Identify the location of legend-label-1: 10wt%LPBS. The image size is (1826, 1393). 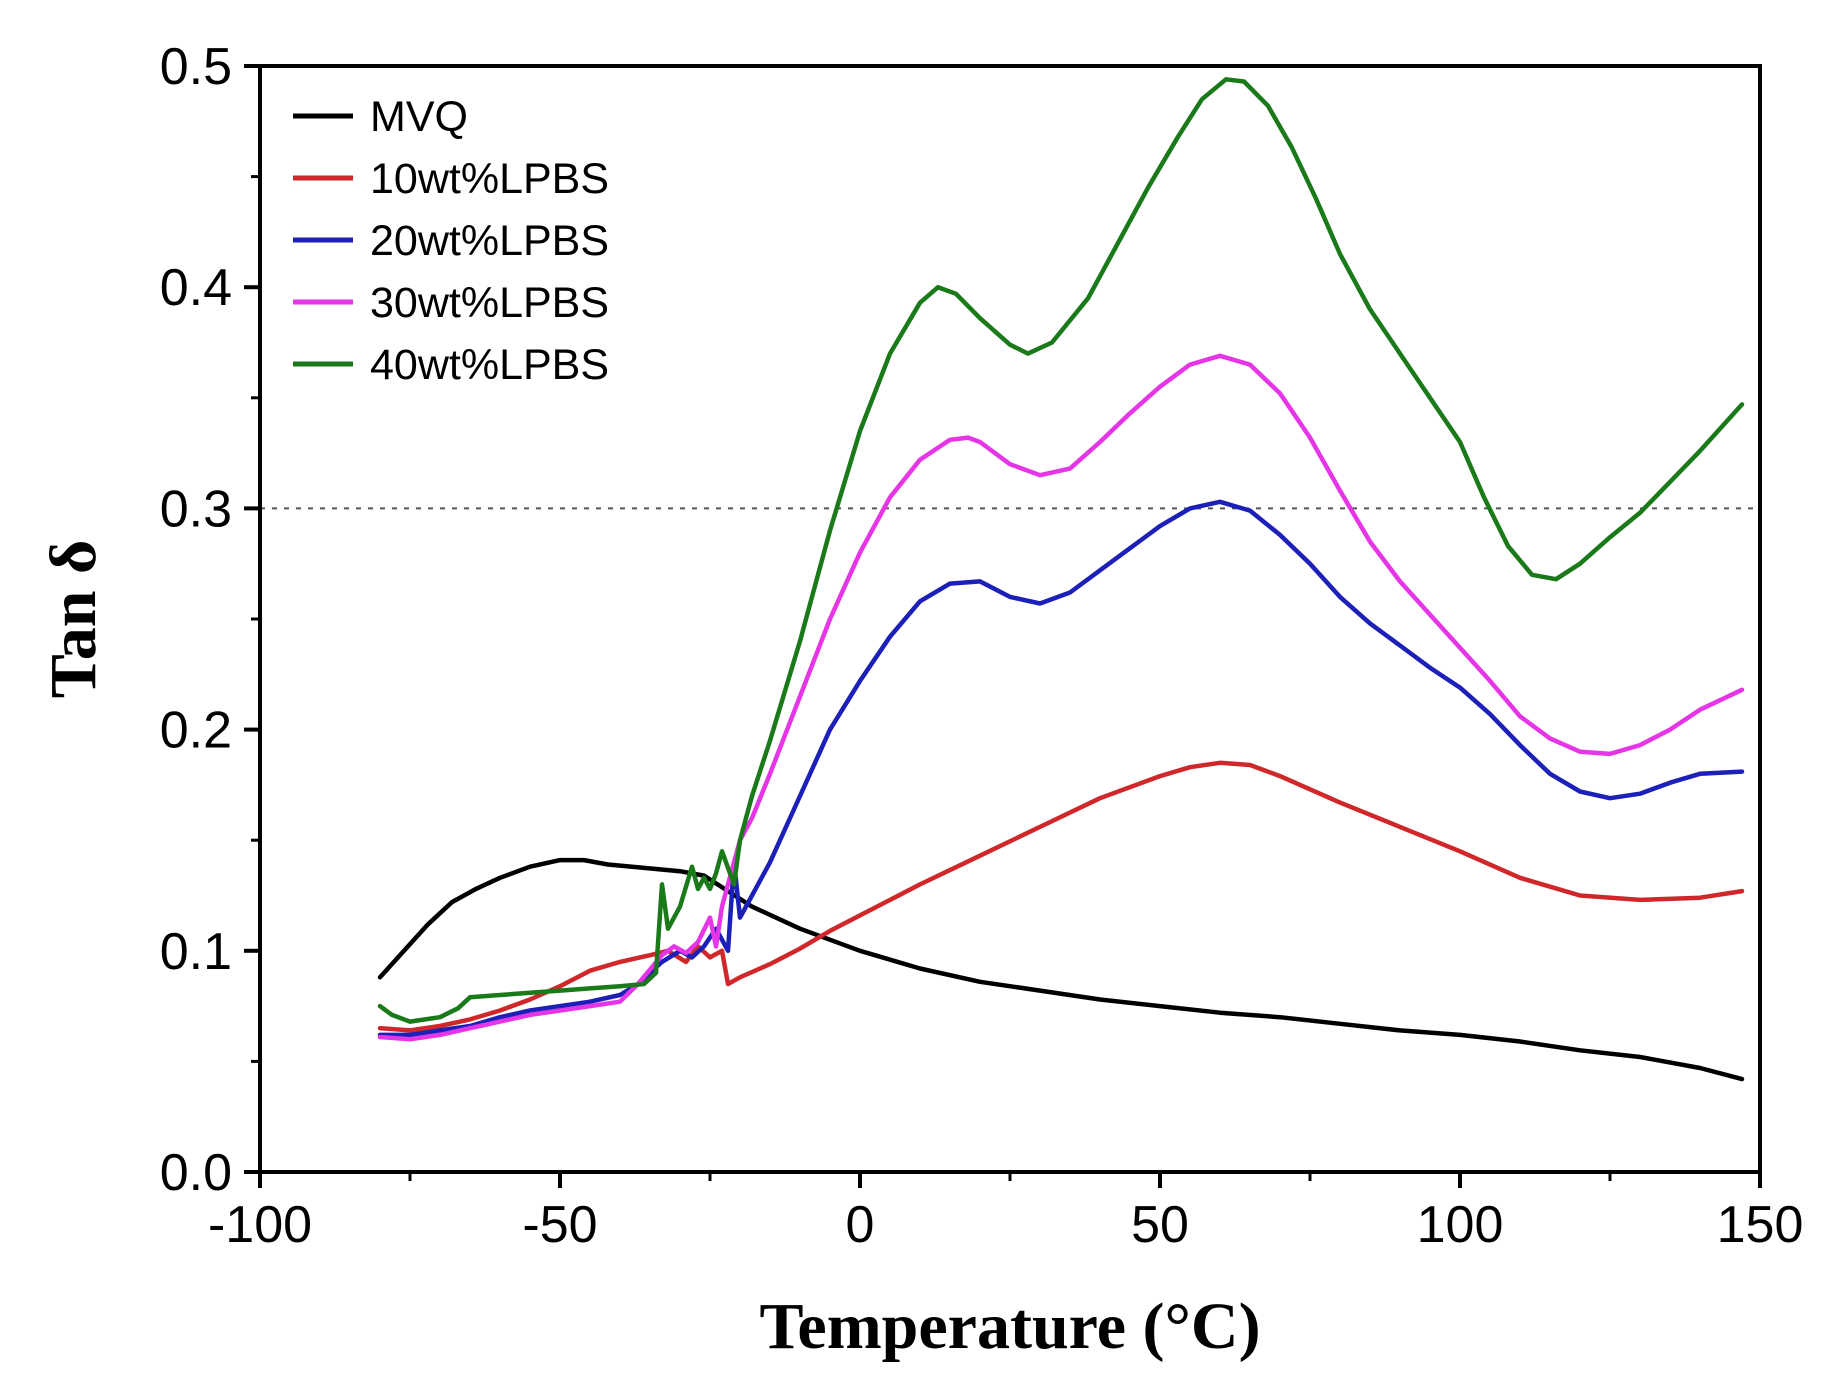
(489, 179).